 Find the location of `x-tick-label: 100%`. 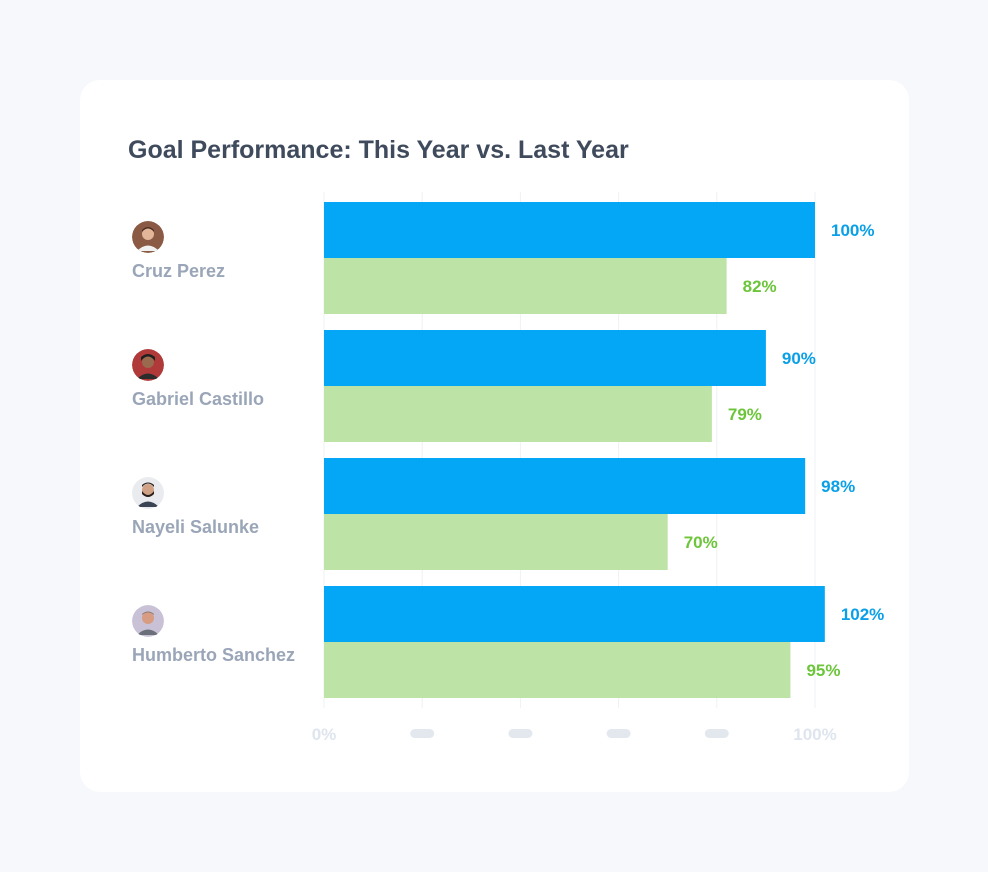

x-tick-label: 100% is located at coordinates (814, 734).